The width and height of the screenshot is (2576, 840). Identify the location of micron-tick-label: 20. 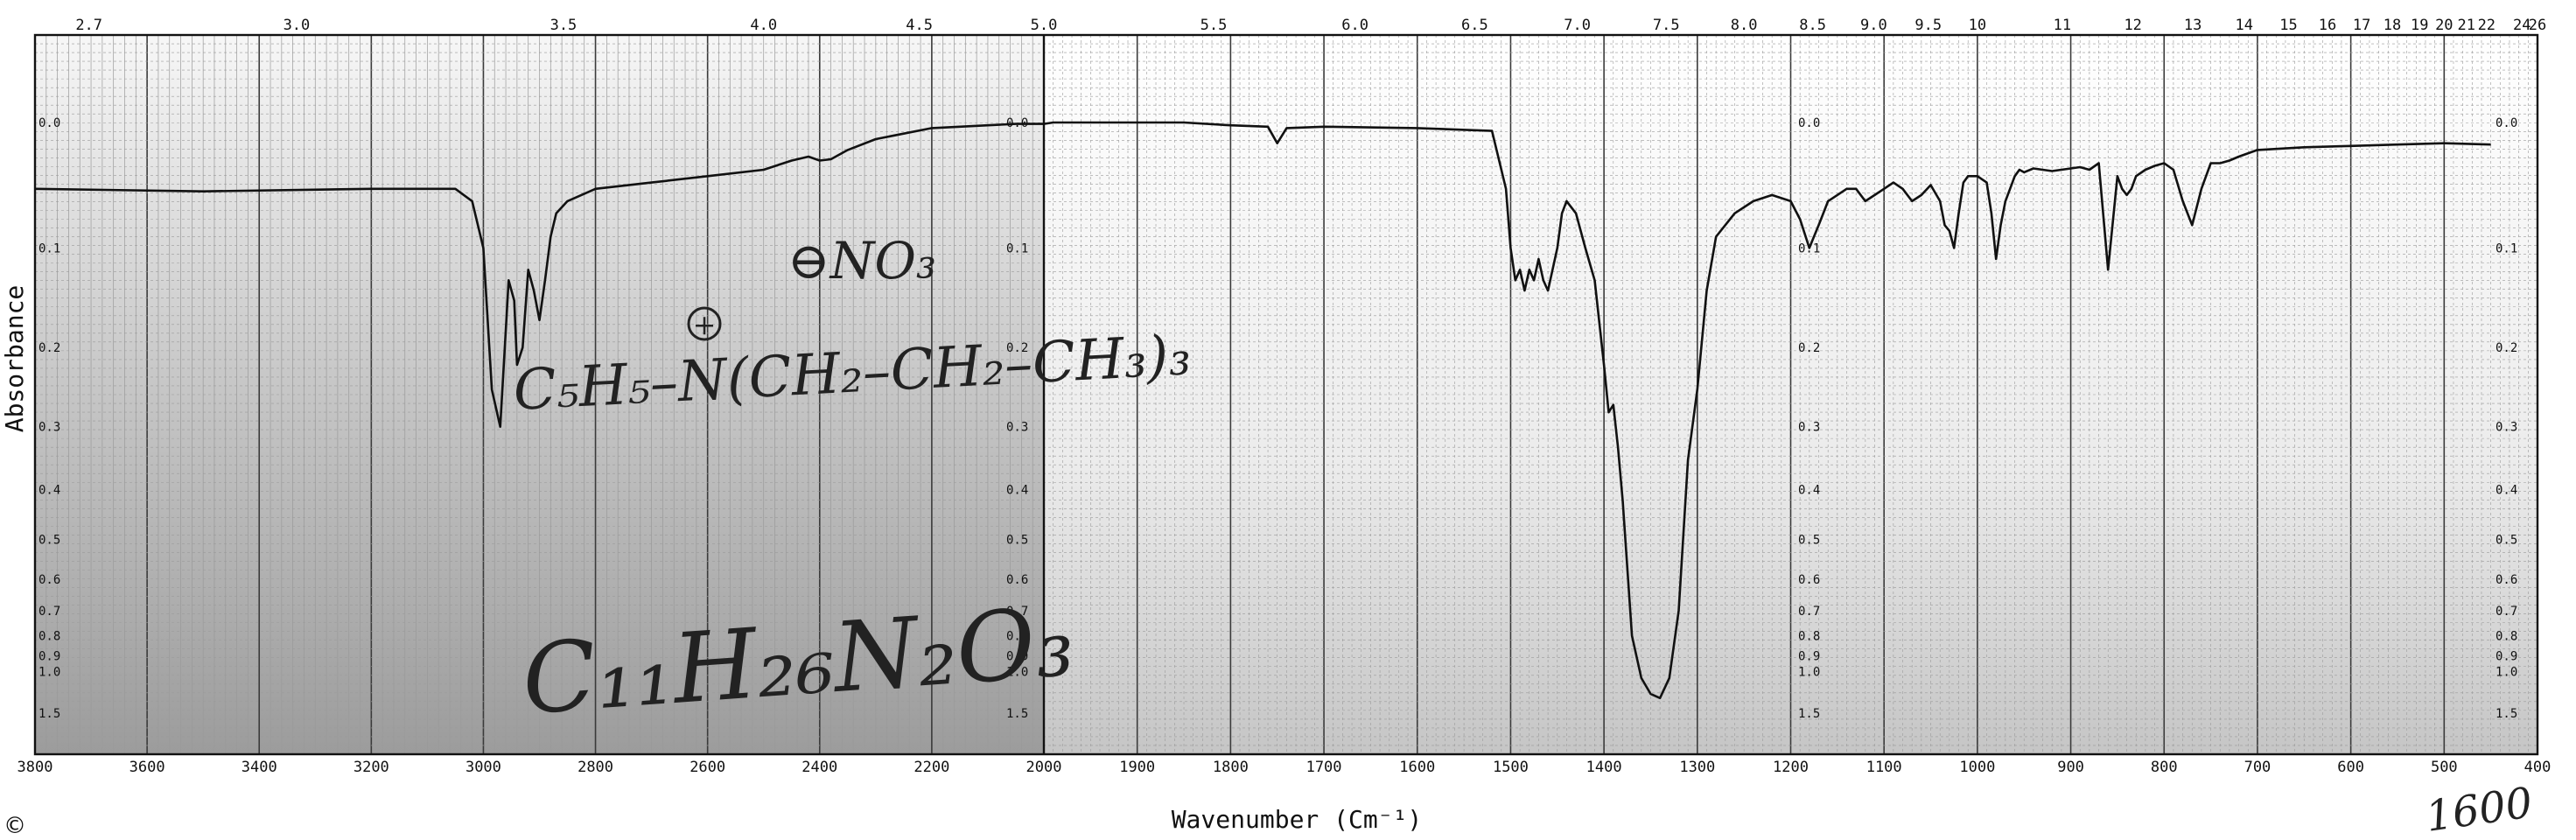
(2444, 25).